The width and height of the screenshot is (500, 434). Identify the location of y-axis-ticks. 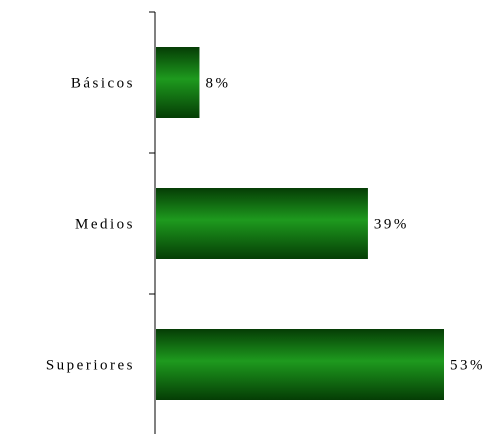
(152, 153).